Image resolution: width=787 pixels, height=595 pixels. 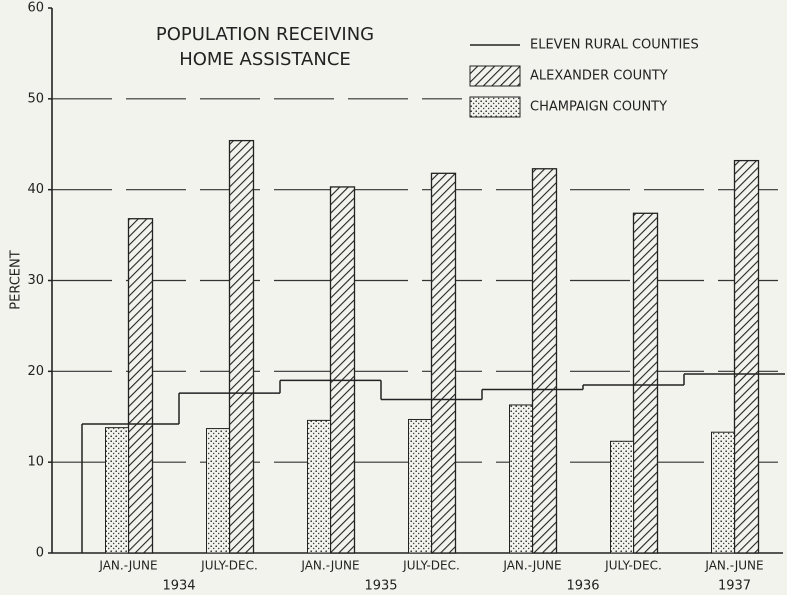 What do you see at coordinates (35, 462) in the screenshot?
I see `y-tick-label: 10` at bounding box center [35, 462].